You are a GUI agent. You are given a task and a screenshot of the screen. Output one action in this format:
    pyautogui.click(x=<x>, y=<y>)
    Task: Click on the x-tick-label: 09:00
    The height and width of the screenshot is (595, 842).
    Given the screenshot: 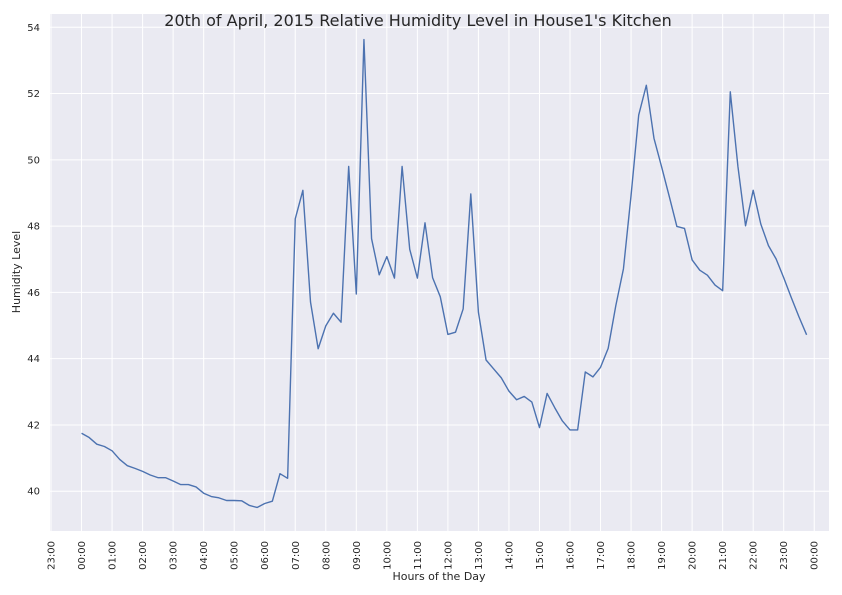 What is the action you would take?
    pyautogui.click(x=357, y=555)
    